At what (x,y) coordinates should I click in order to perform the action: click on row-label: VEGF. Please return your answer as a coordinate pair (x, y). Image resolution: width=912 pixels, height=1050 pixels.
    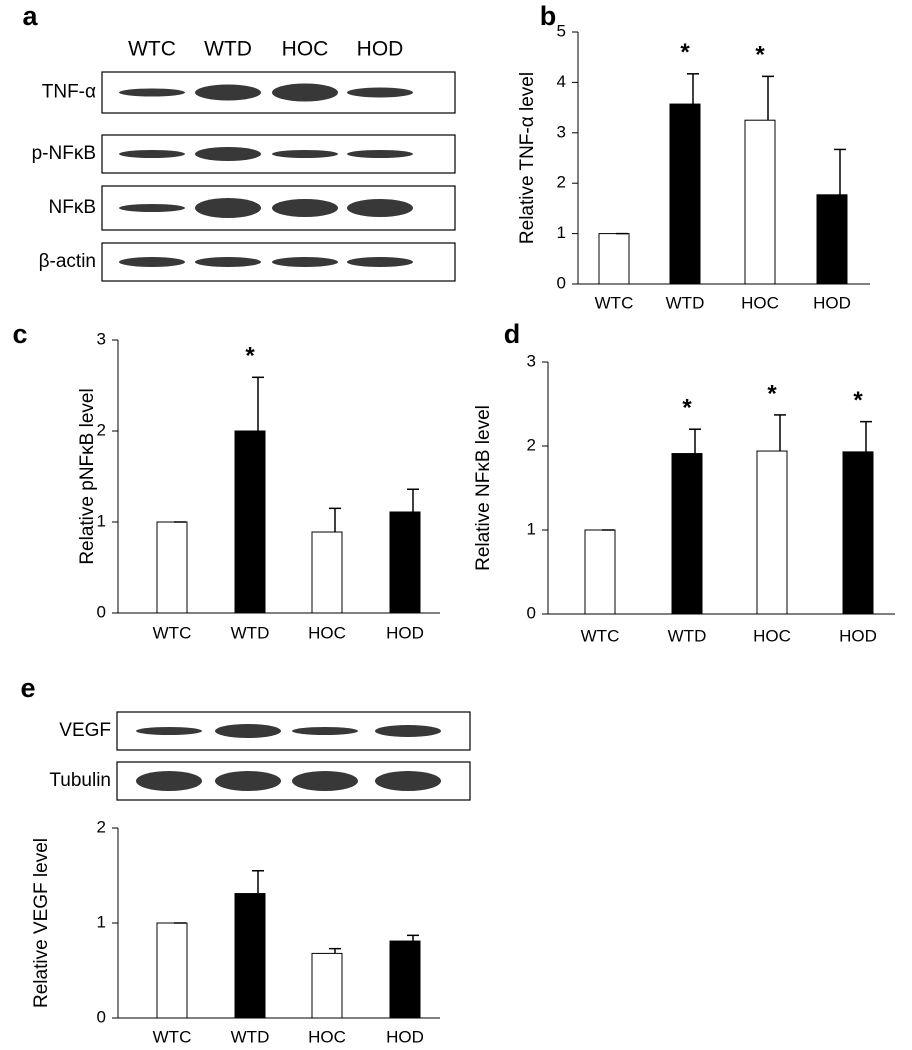
    Looking at the image, I should click on (85, 730).